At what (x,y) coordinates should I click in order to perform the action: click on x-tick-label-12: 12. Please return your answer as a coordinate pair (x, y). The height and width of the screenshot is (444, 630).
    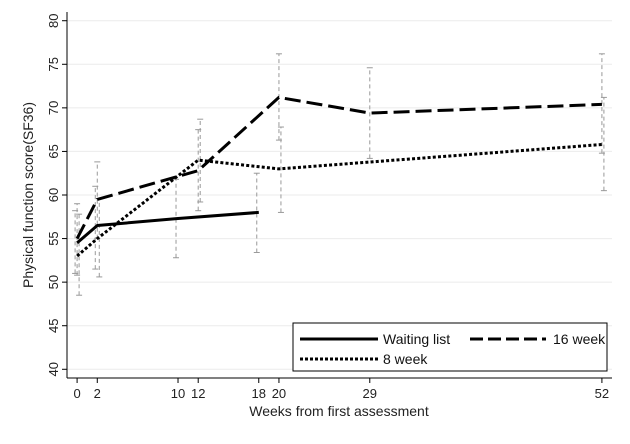
    Looking at the image, I should click on (198, 393).